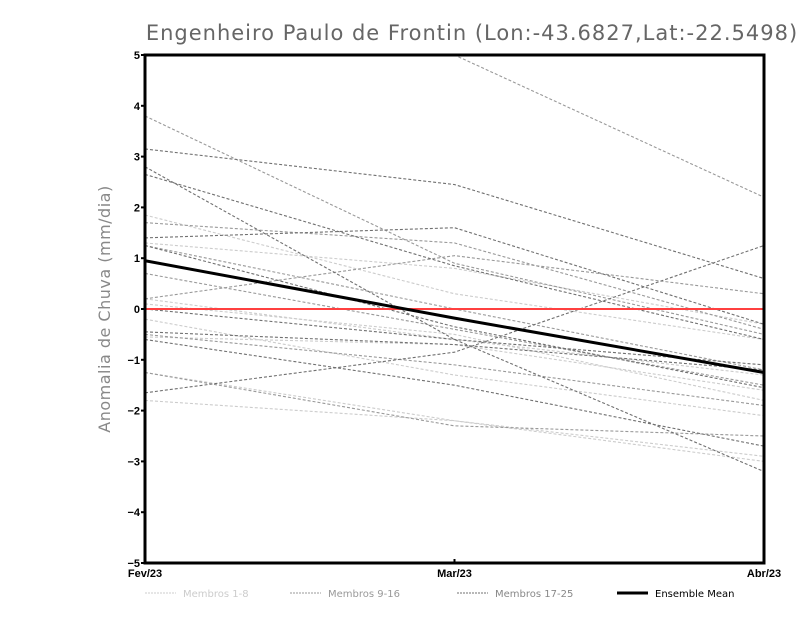  What do you see at coordinates (534, 594) in the screenshot?
I see `legend-label: Membros 17-25` at bounding box center [534, 594].